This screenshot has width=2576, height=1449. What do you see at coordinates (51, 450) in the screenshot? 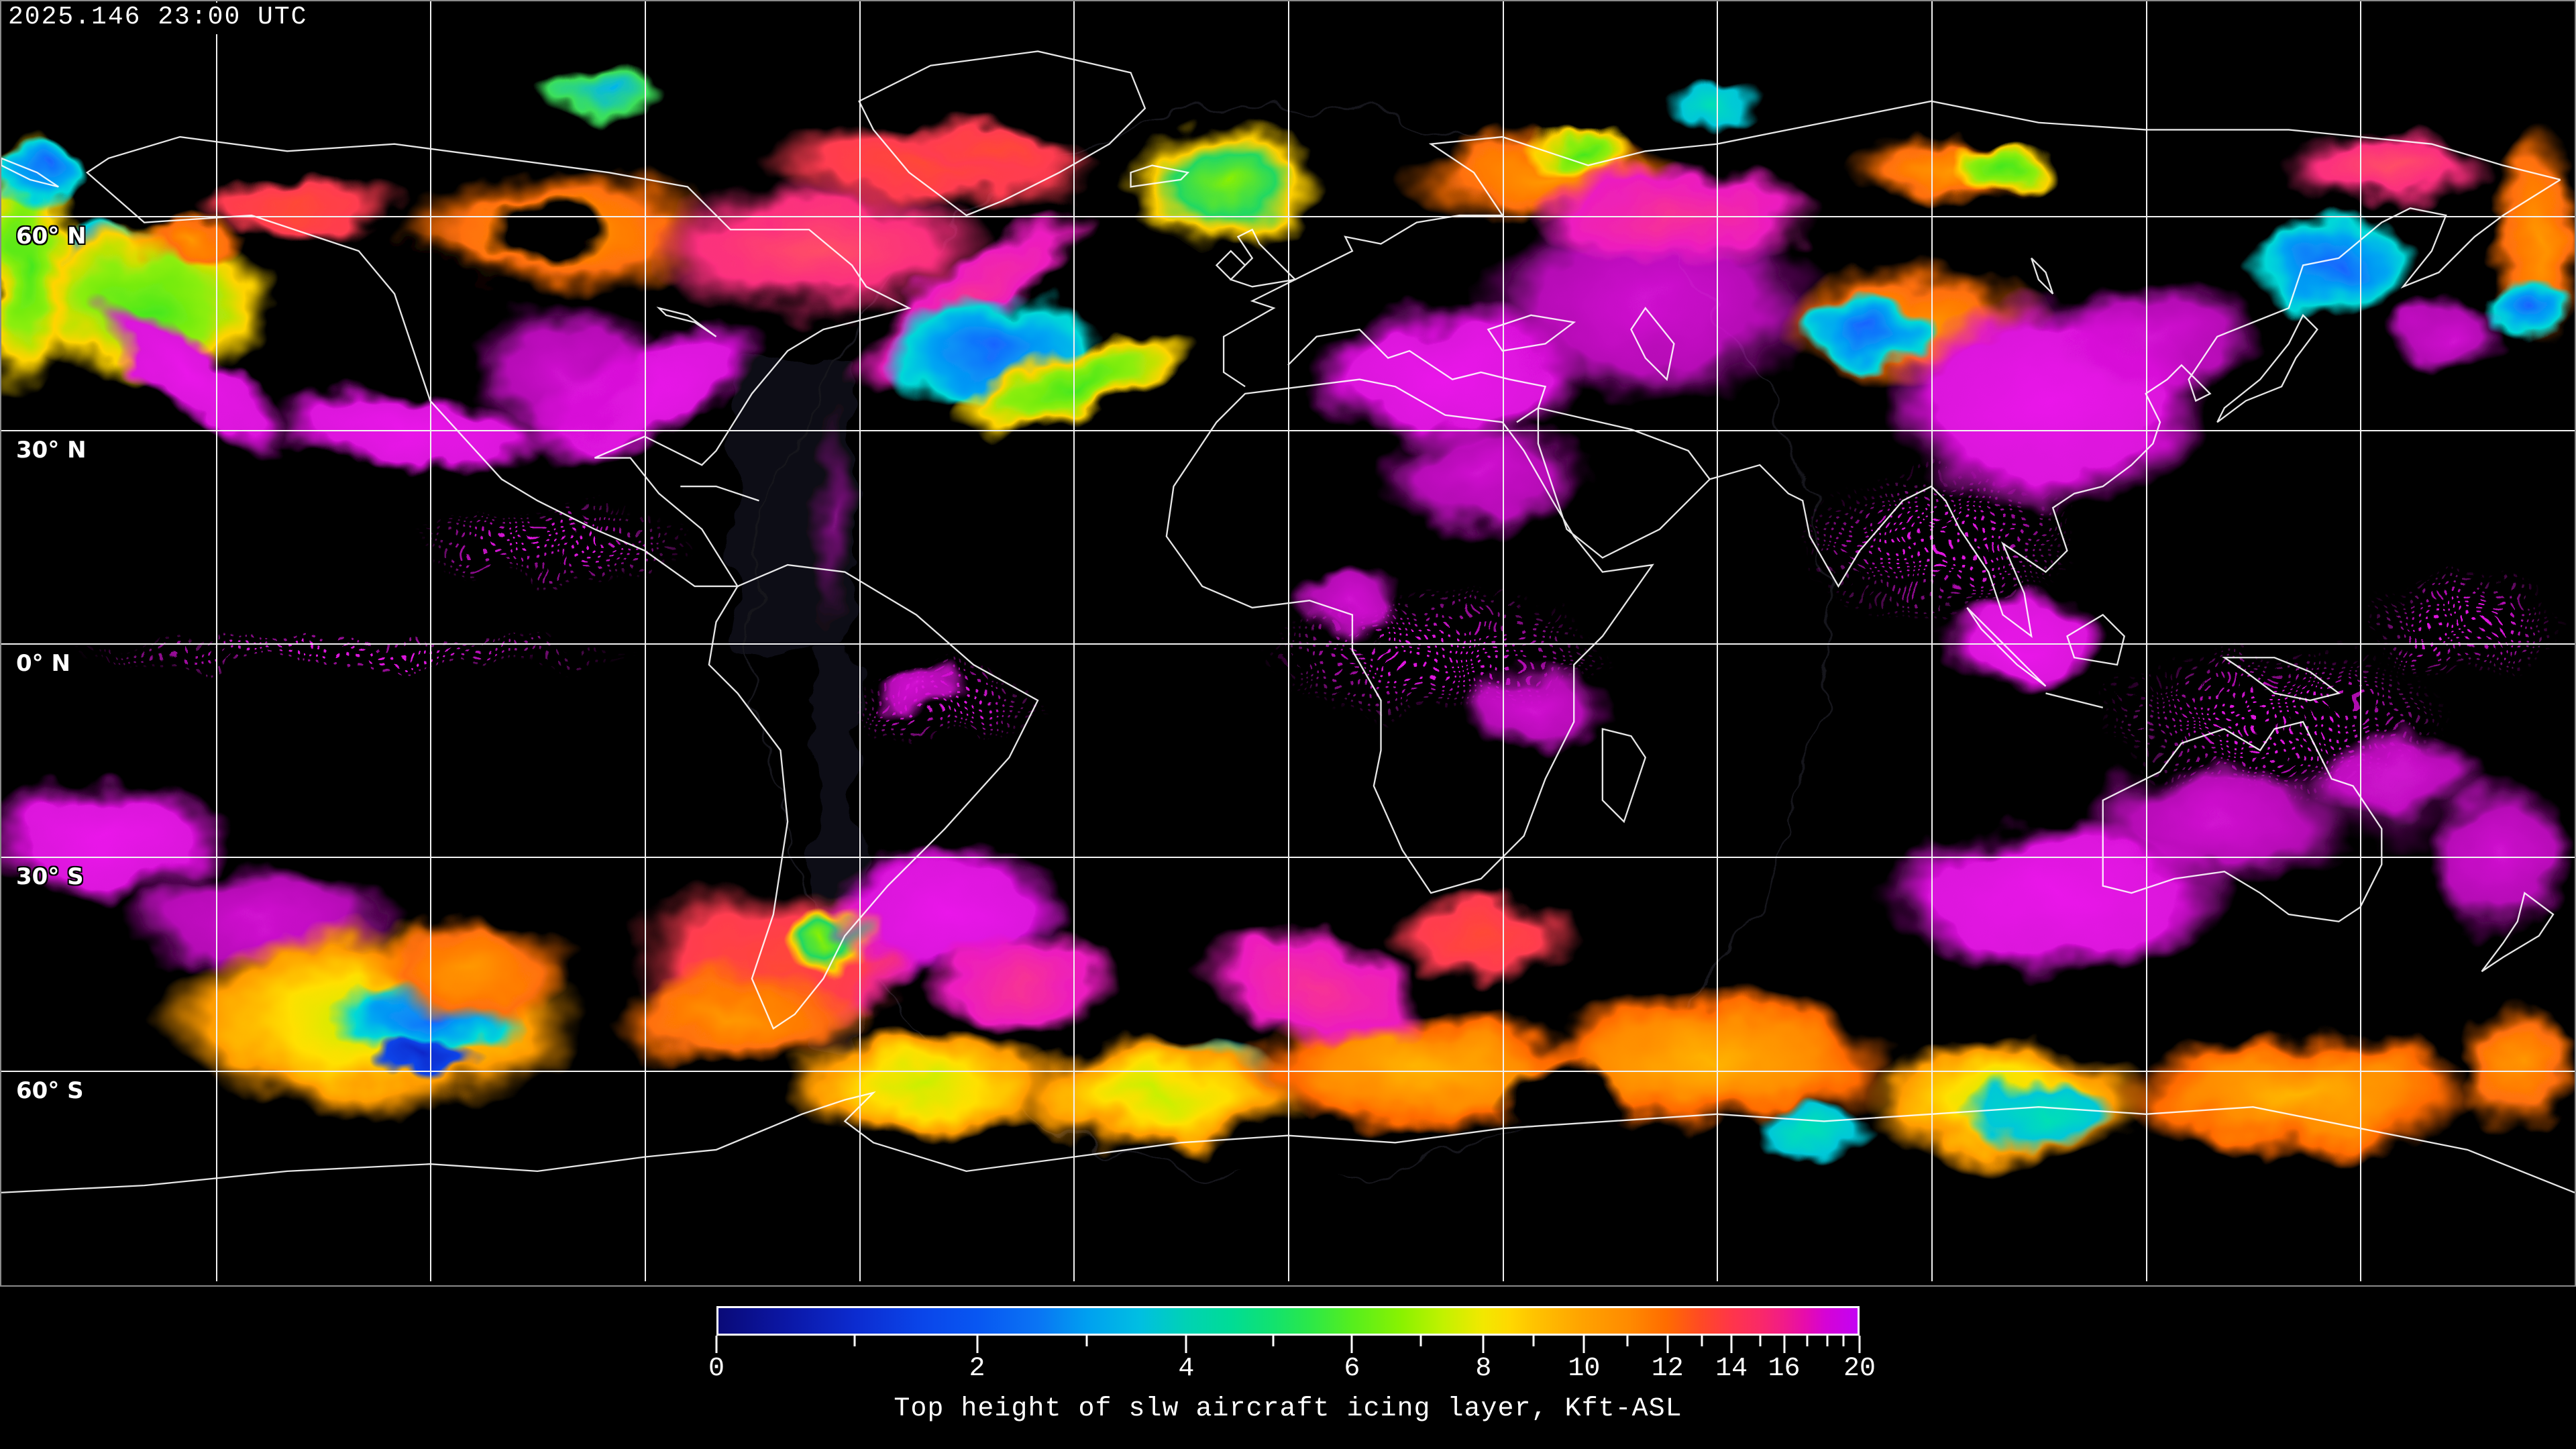
I see `lat-label: 30° N` at bounding box center [51, 450].